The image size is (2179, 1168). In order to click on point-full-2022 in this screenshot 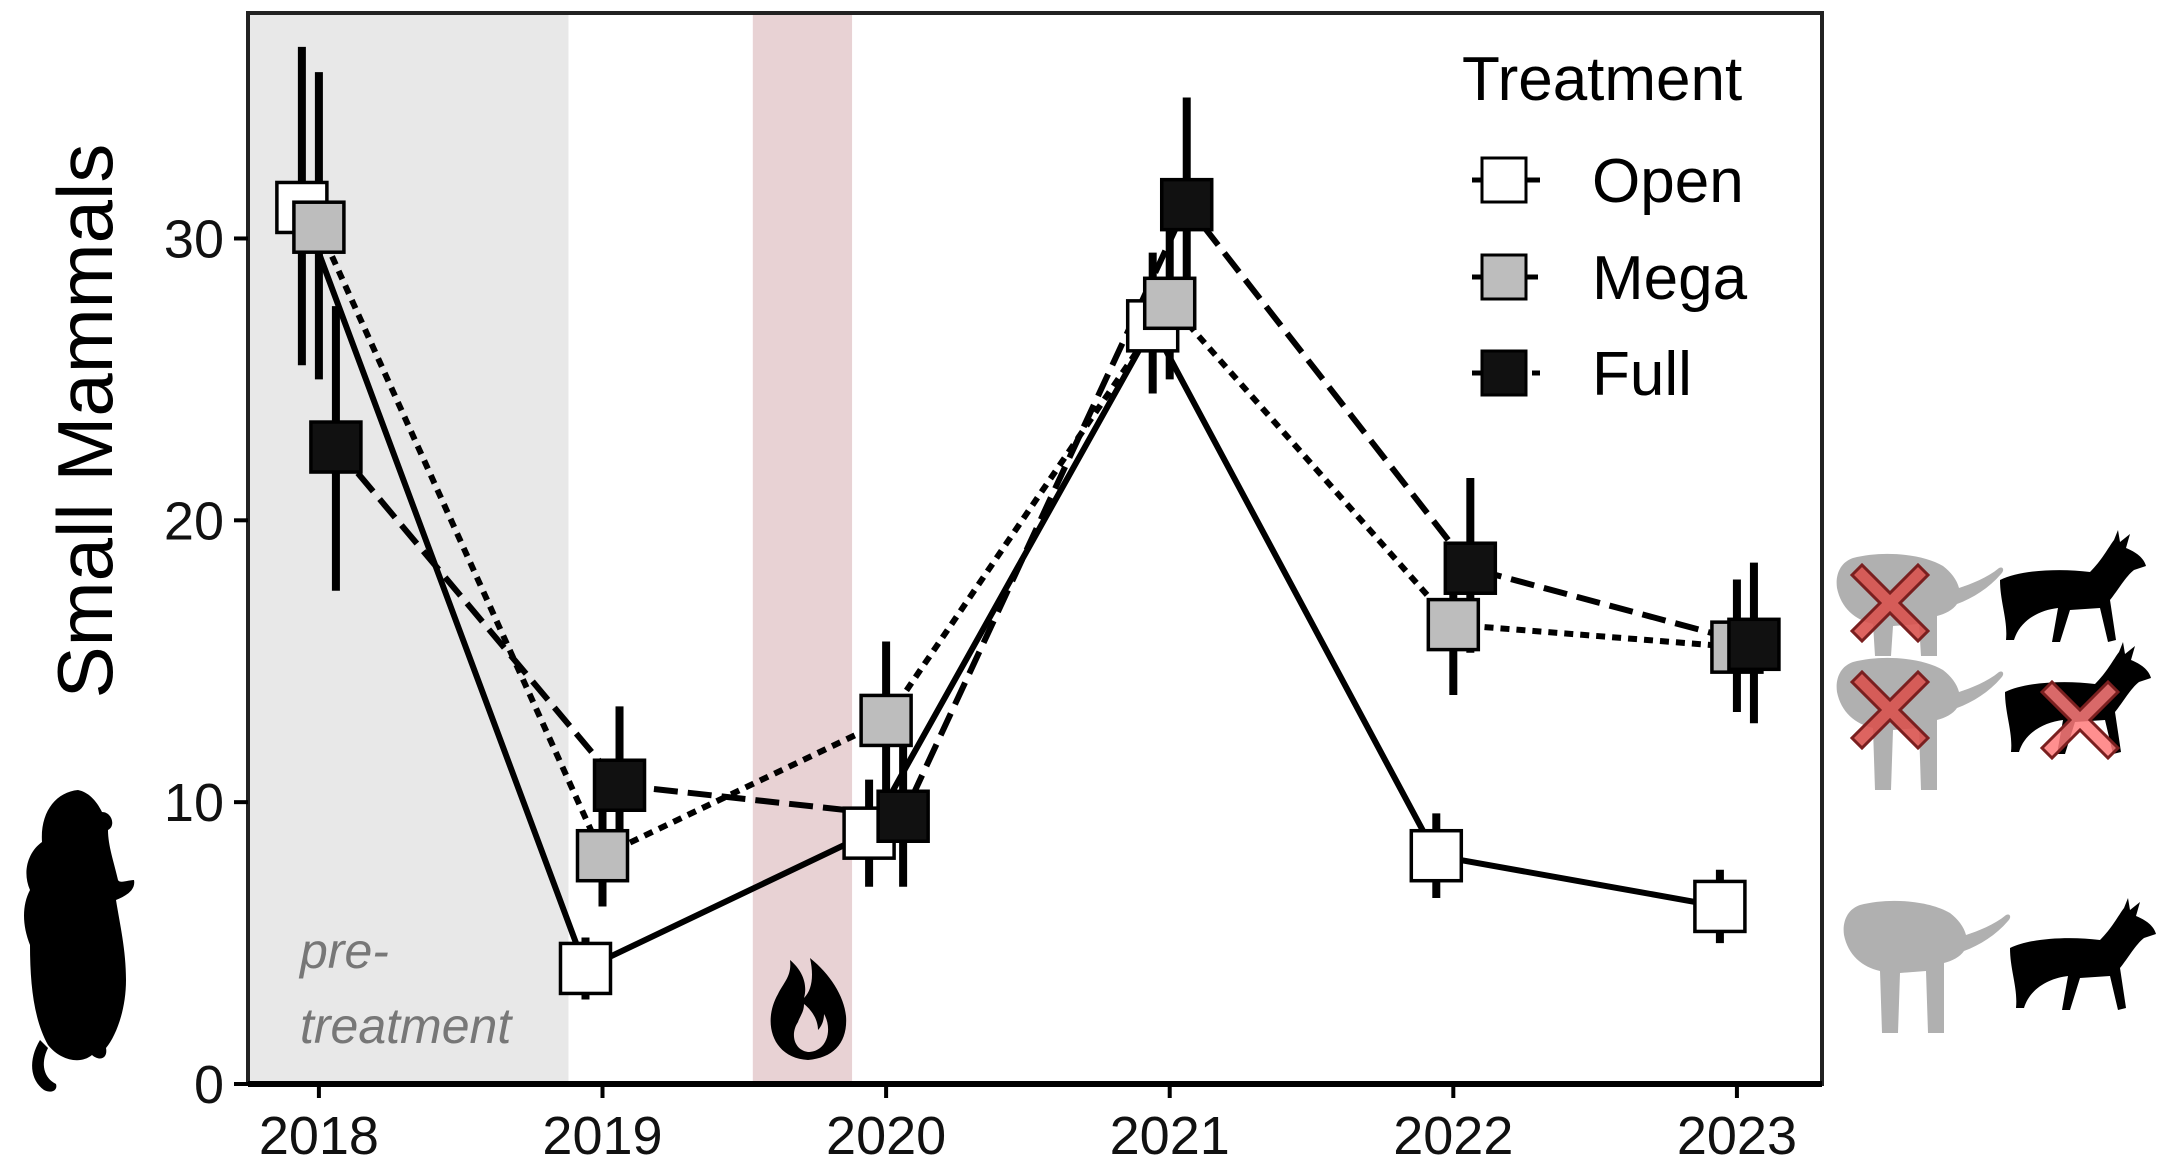, I will do `click(1470, 568)`.